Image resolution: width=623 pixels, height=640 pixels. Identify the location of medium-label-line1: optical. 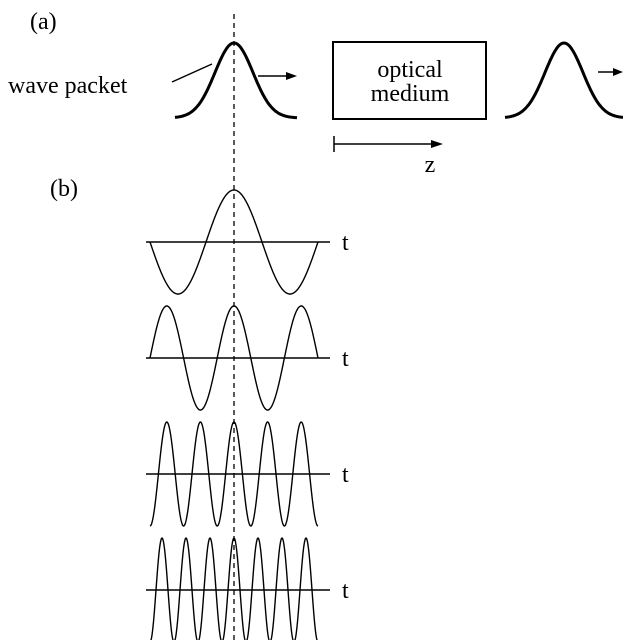
(410, 70).